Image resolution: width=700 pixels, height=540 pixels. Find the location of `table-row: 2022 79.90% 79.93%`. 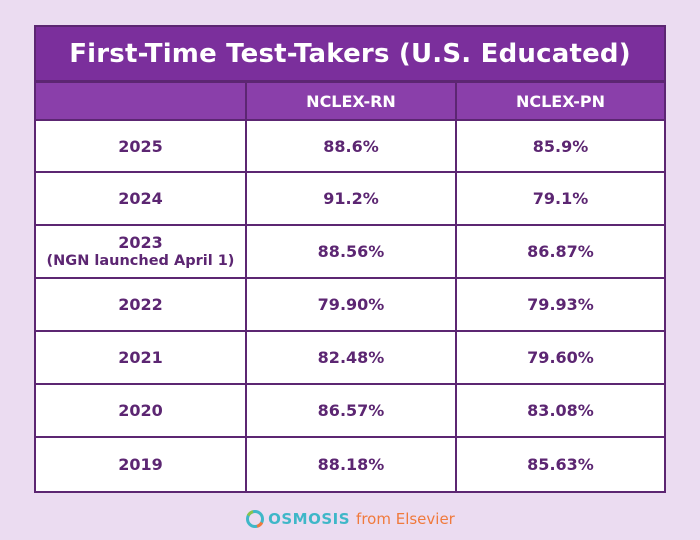

table-row: 2022 79.90% 79.93% is located at coordinates (350, 304).